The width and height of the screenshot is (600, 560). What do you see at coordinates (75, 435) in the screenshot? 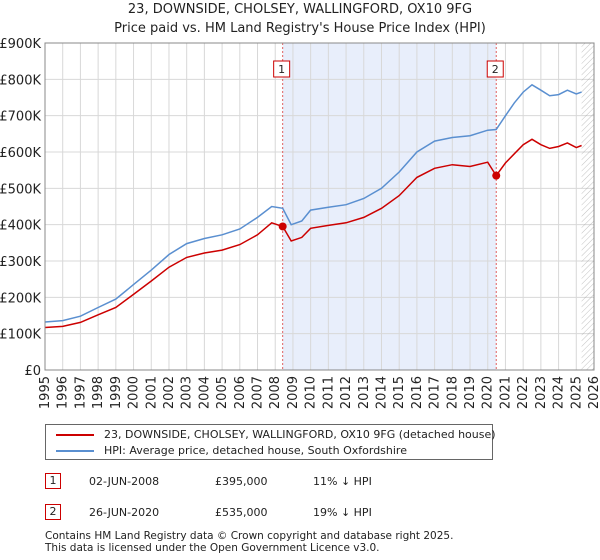
I see `legend-swatch-property` at bounding box center [75, 435].